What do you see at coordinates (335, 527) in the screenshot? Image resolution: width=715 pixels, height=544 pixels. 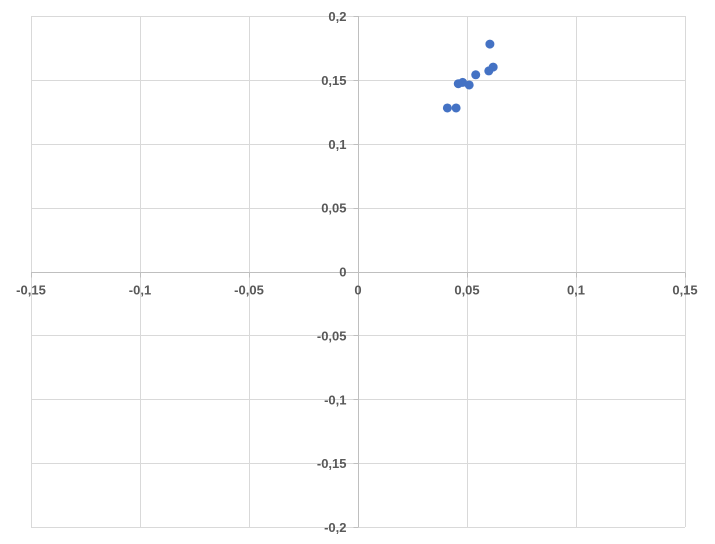 I see `y-tick-label: -0,2` at bounding box center [335, 527].